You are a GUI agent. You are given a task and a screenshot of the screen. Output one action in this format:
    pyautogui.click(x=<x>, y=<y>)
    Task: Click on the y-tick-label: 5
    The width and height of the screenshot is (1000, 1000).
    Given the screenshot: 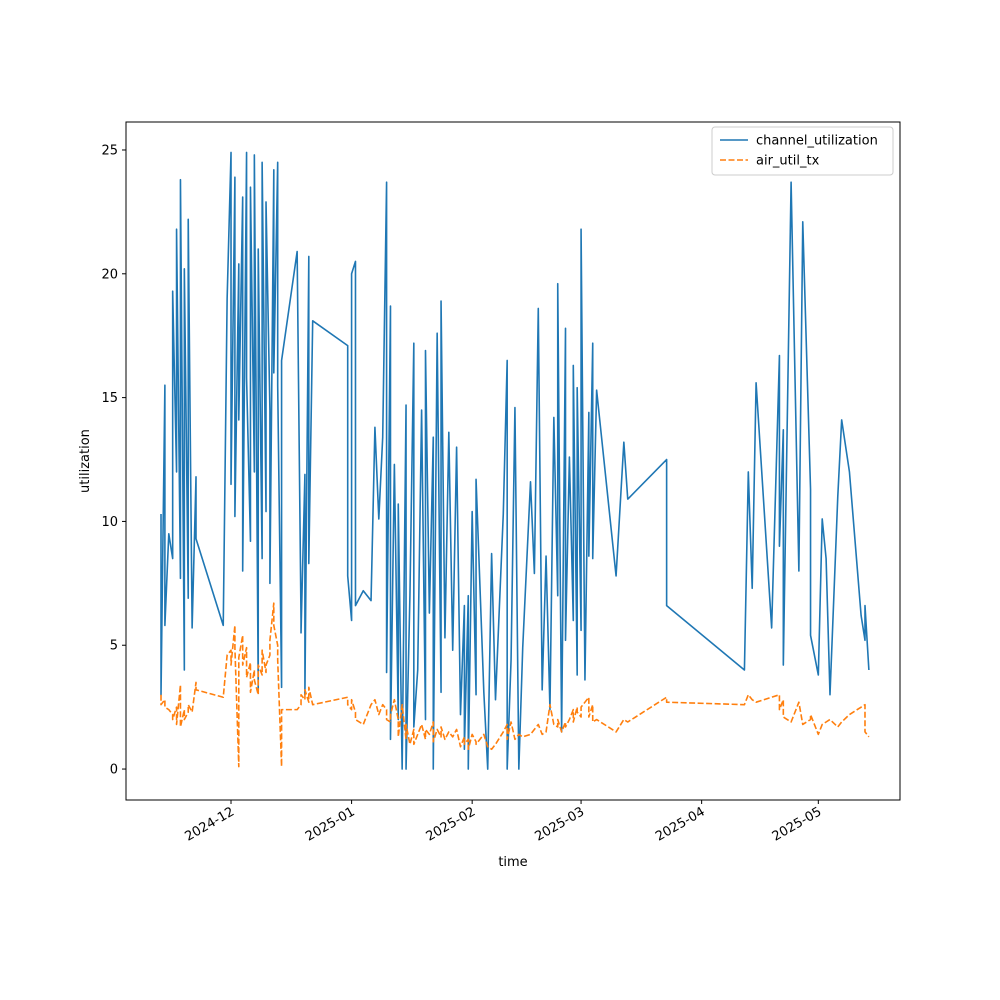 What is the action you would take?
    pyautogui.click(x=114, y=646)
    